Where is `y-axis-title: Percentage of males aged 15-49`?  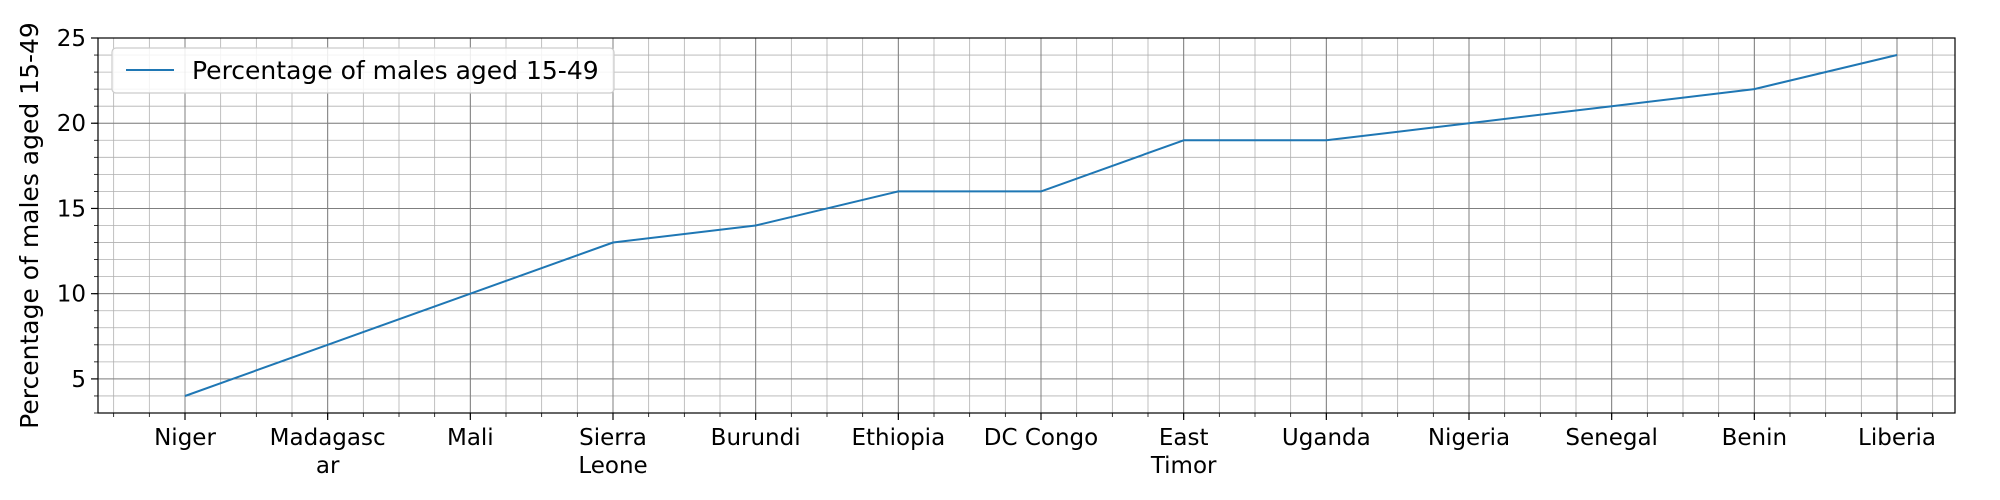 y-axis-title: Percentage of males aged 15-49 is located at coordinates (29, 225).